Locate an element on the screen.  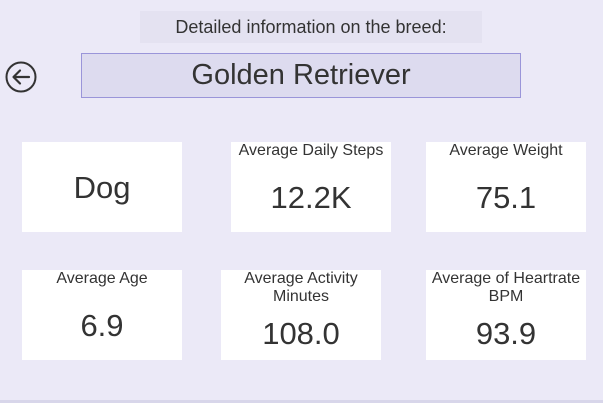
weight-value: 75.1 is located at coordinates (506, 197).